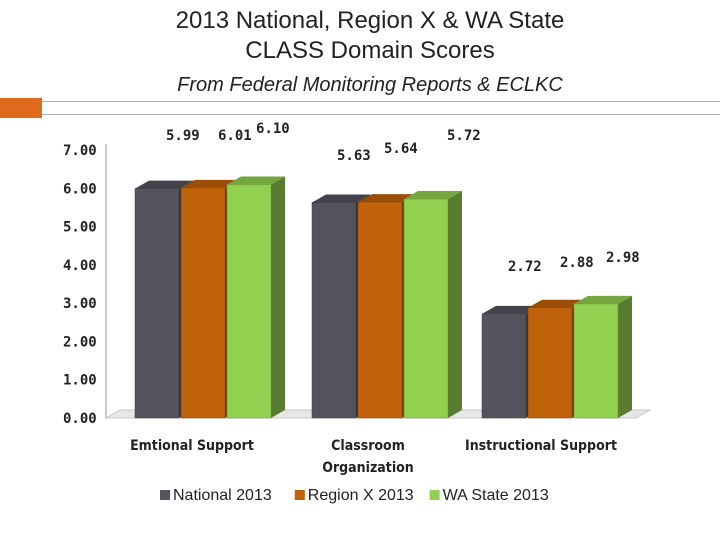  I want to click on data-label: 5.64, so click(401, 149).